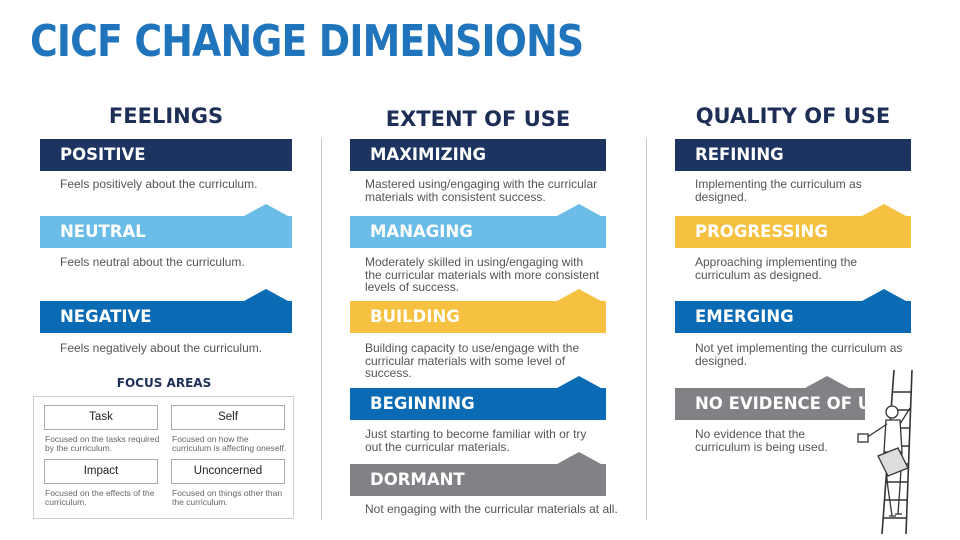 The width and height of the screenshot is (960, 540). What do you see at coordinates (885, 452) in the screenshot?
I see `climbing-ladder-figure-icon` at bounding box center [885, 452].